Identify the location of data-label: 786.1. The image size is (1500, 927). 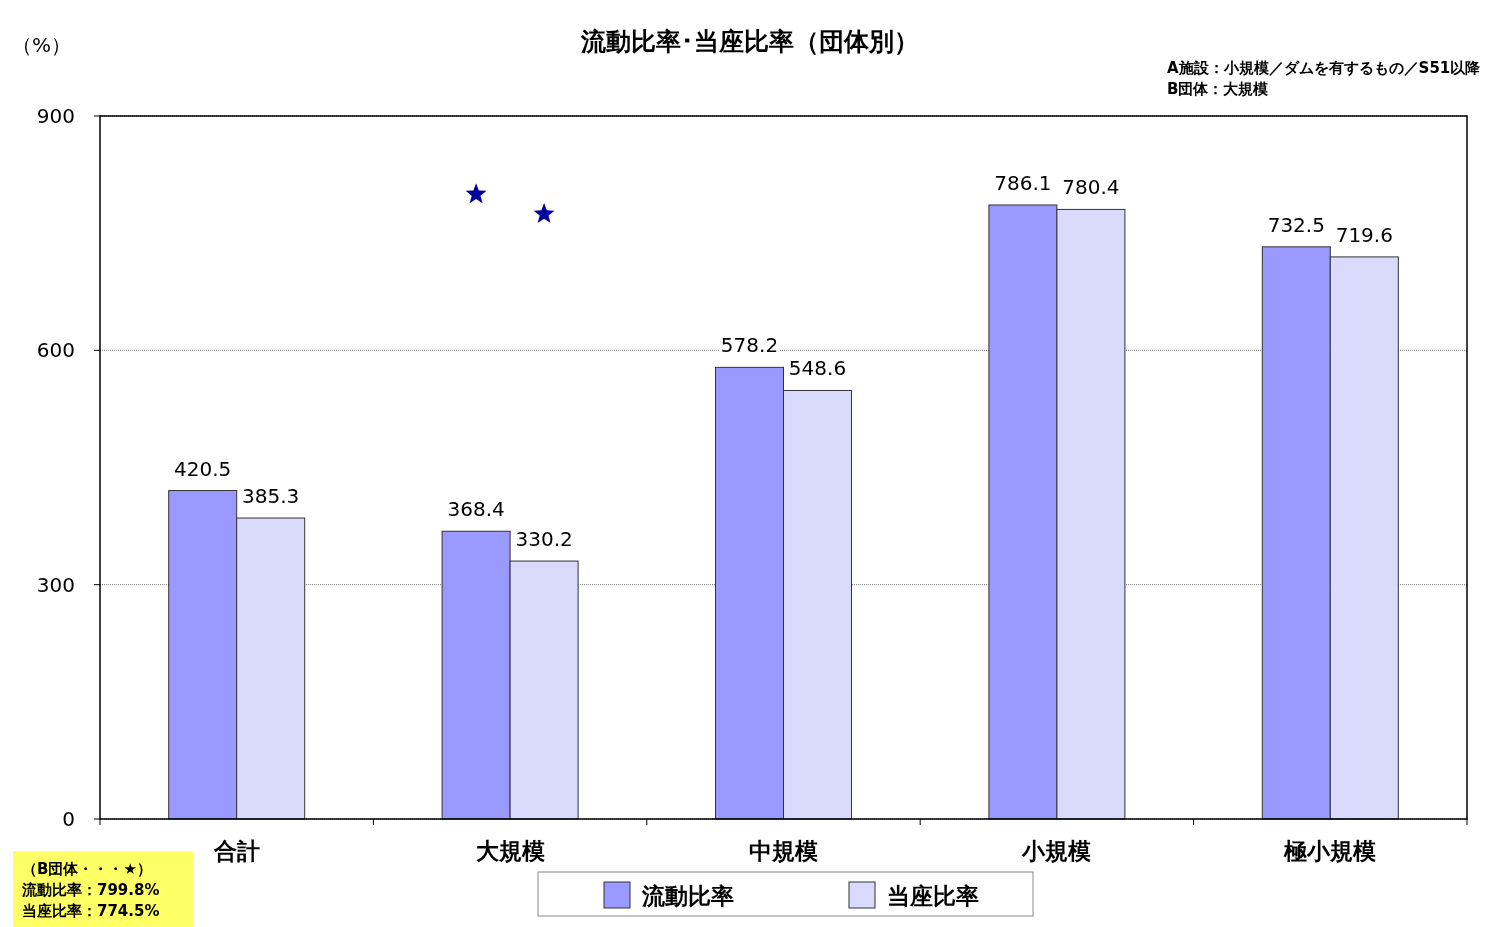
(1023, 182).